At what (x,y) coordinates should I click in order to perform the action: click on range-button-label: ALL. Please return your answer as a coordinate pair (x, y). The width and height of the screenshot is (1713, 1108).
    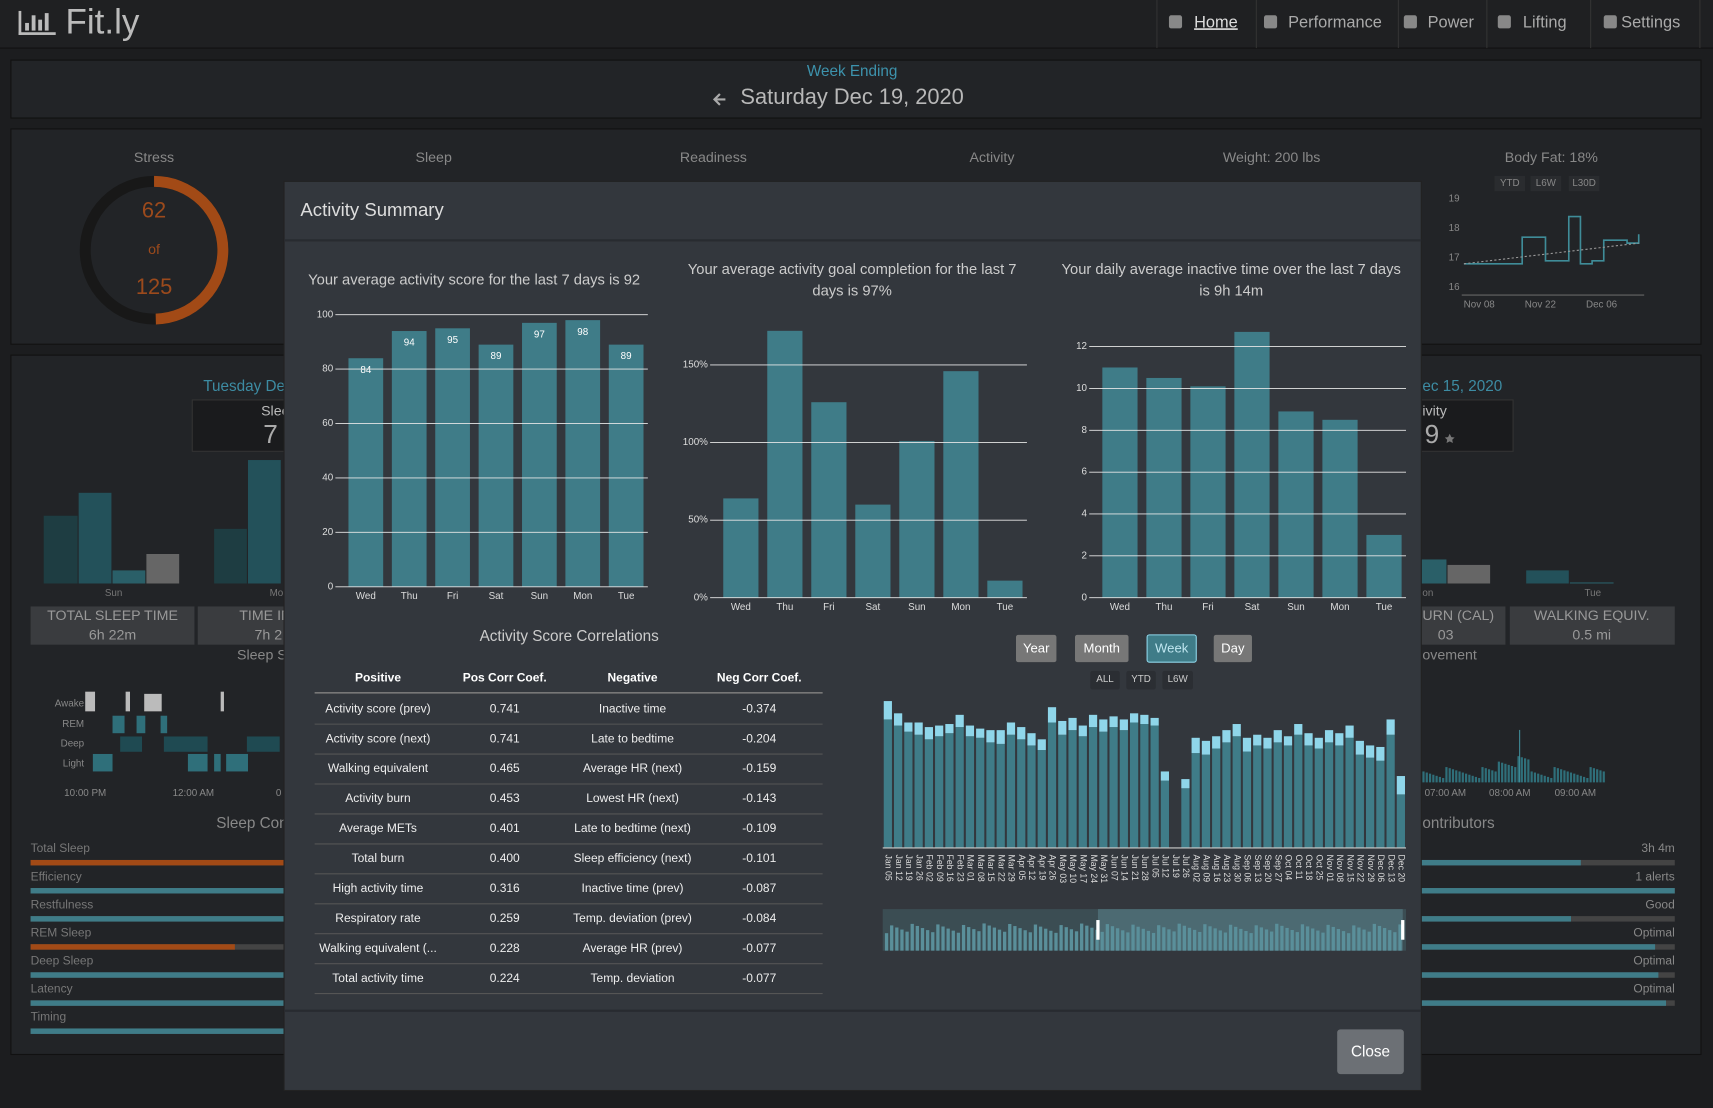
    Looking at the image, I should click on (1105, 679).